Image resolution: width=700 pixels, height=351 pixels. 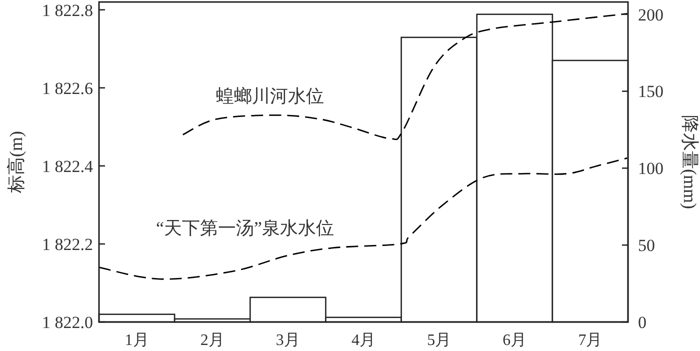 What do you see at coordinates (16, 162) in the screenshot?
I see `y-axis-title: 标高(m)` at bounding box center [16, 162].